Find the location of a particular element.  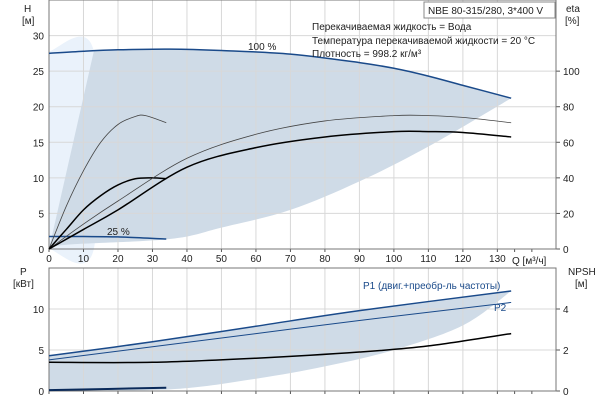

x-tick-label: 0 is located at coordinates (49, 259).